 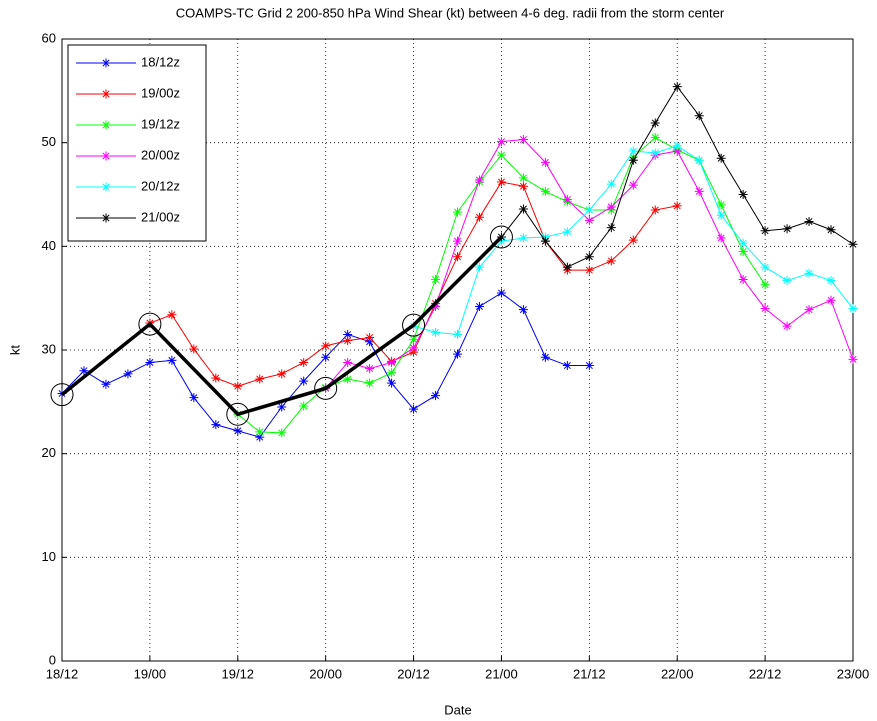 I want to click on y-tick-label: 30, so click(x=49, y=348).